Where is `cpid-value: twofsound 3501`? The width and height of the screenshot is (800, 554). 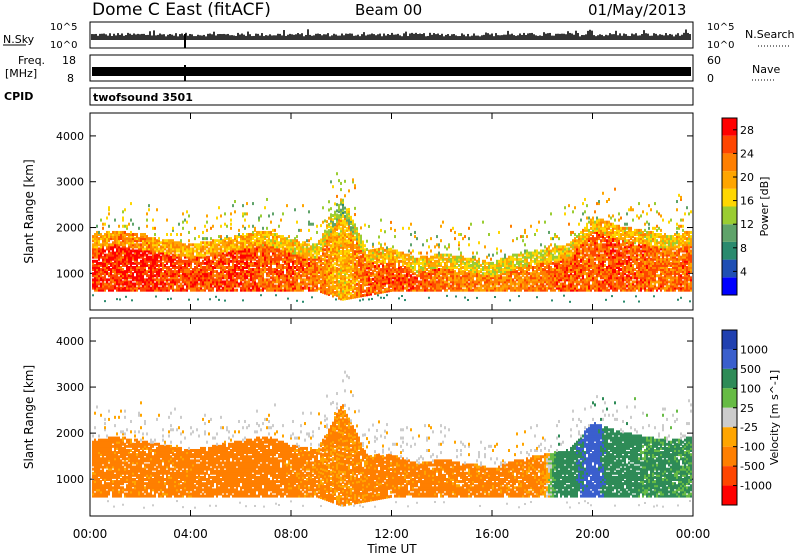 cpid-value: twofsound 3501 is located at coordinates (143, 97).